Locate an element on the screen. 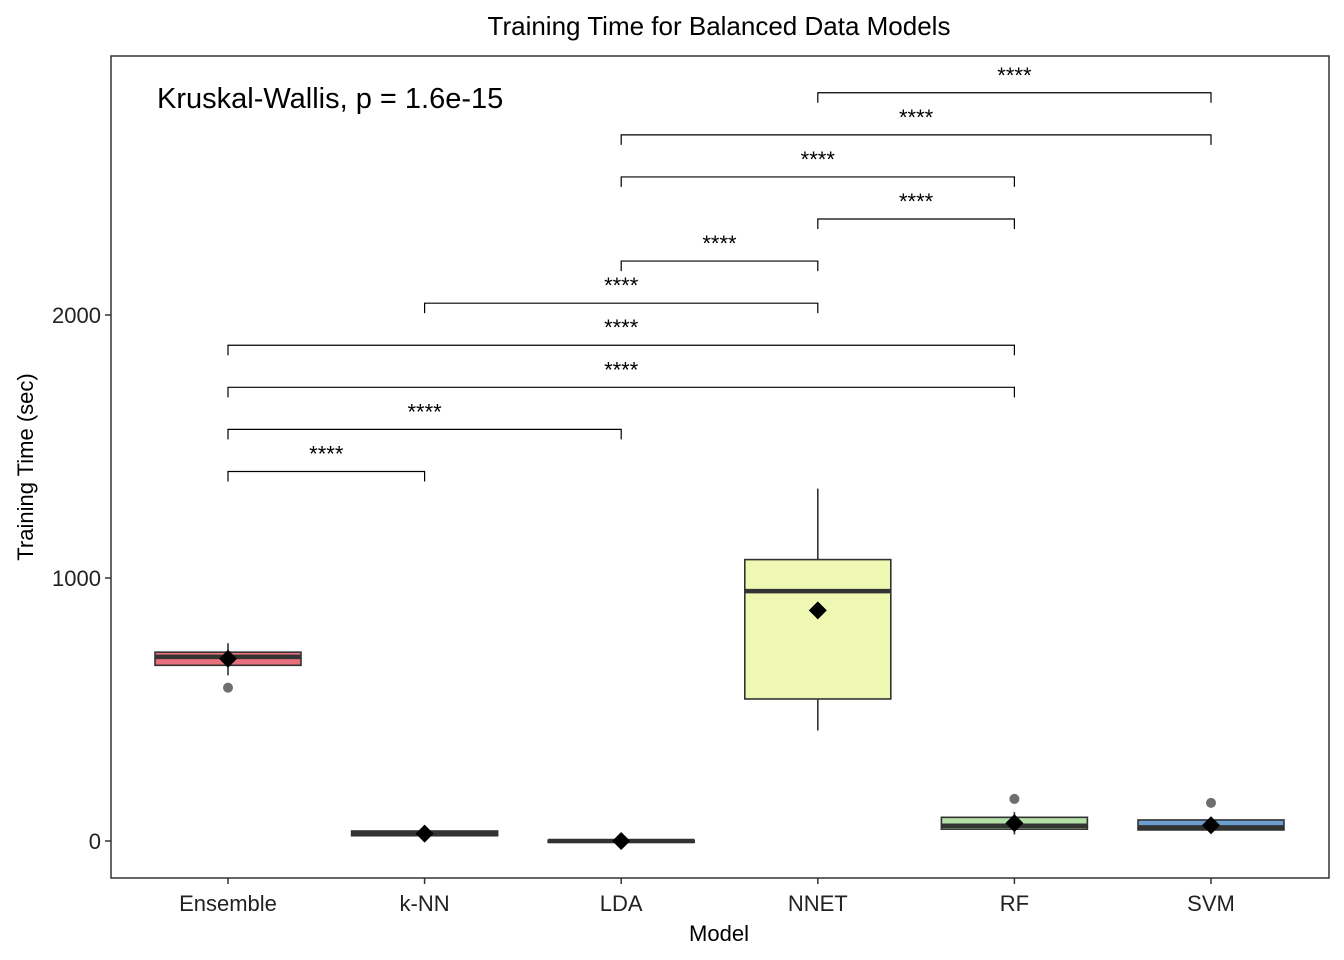 This screenshot has height=960, width=1344. comparison-LDA-RF-7: **** is located at coordinates (817, 167).